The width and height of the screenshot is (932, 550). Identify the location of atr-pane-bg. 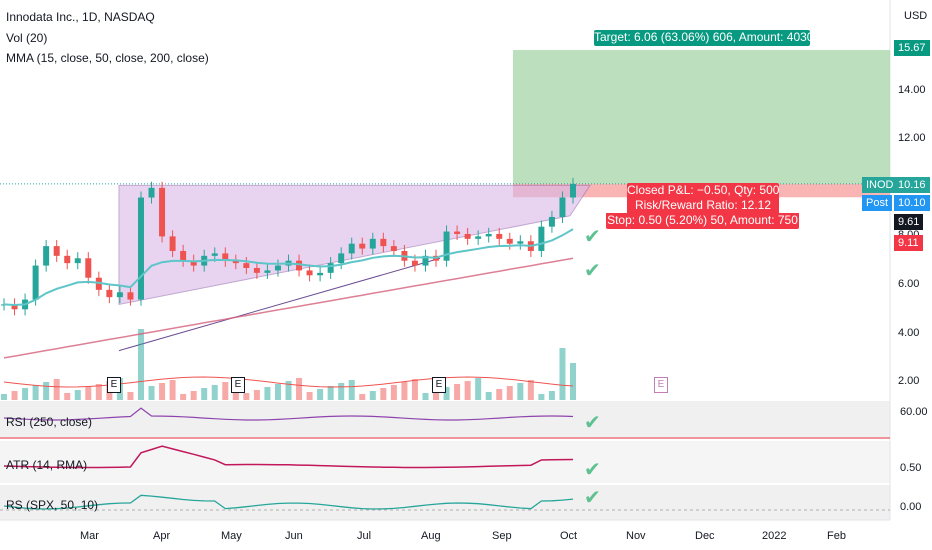
(445, 462).